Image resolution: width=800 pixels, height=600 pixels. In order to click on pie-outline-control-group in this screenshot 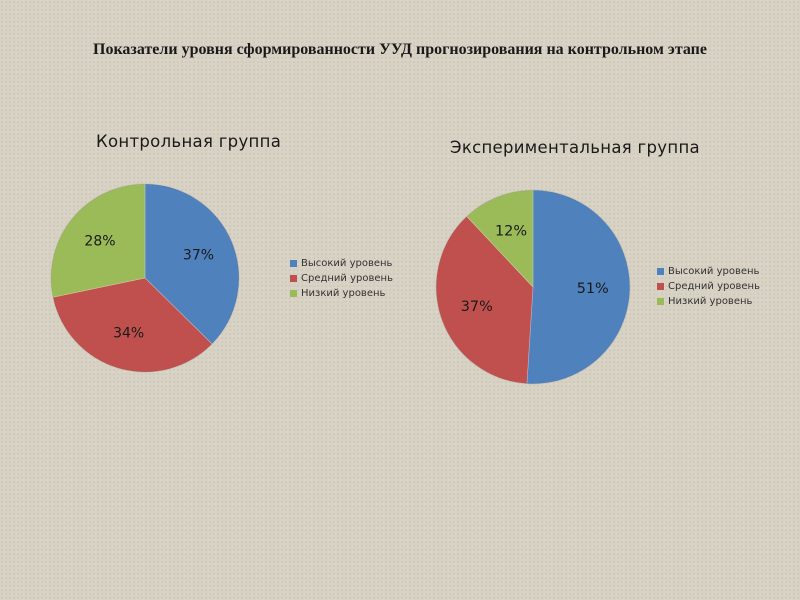, I will do `click(145, 278)`.